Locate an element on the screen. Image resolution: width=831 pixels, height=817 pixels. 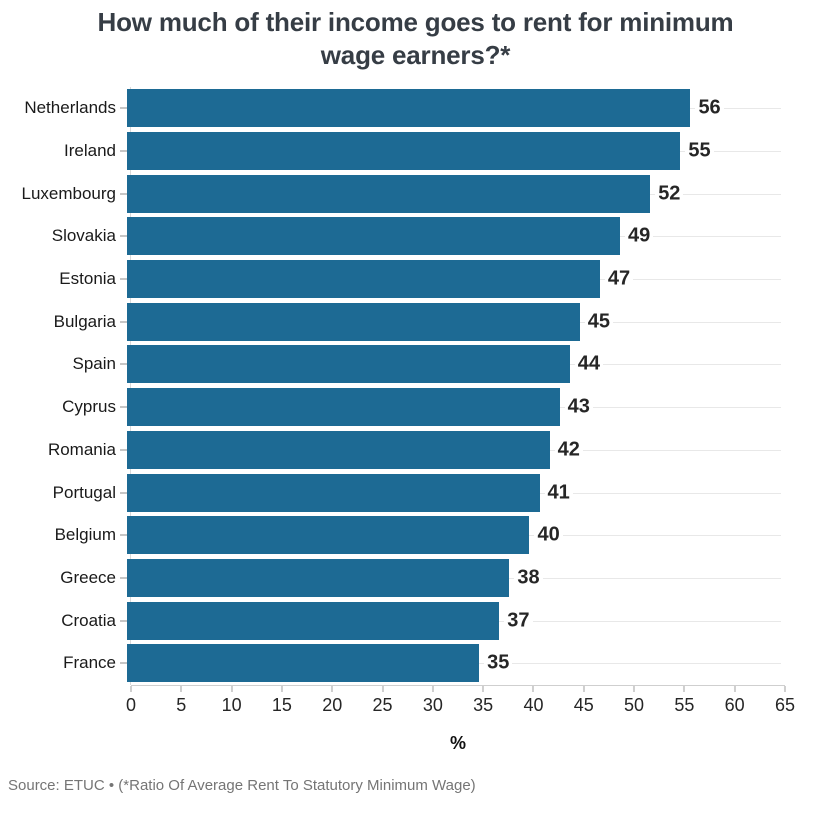
x-tick-label: 60 is located at coordinates (734, 705).